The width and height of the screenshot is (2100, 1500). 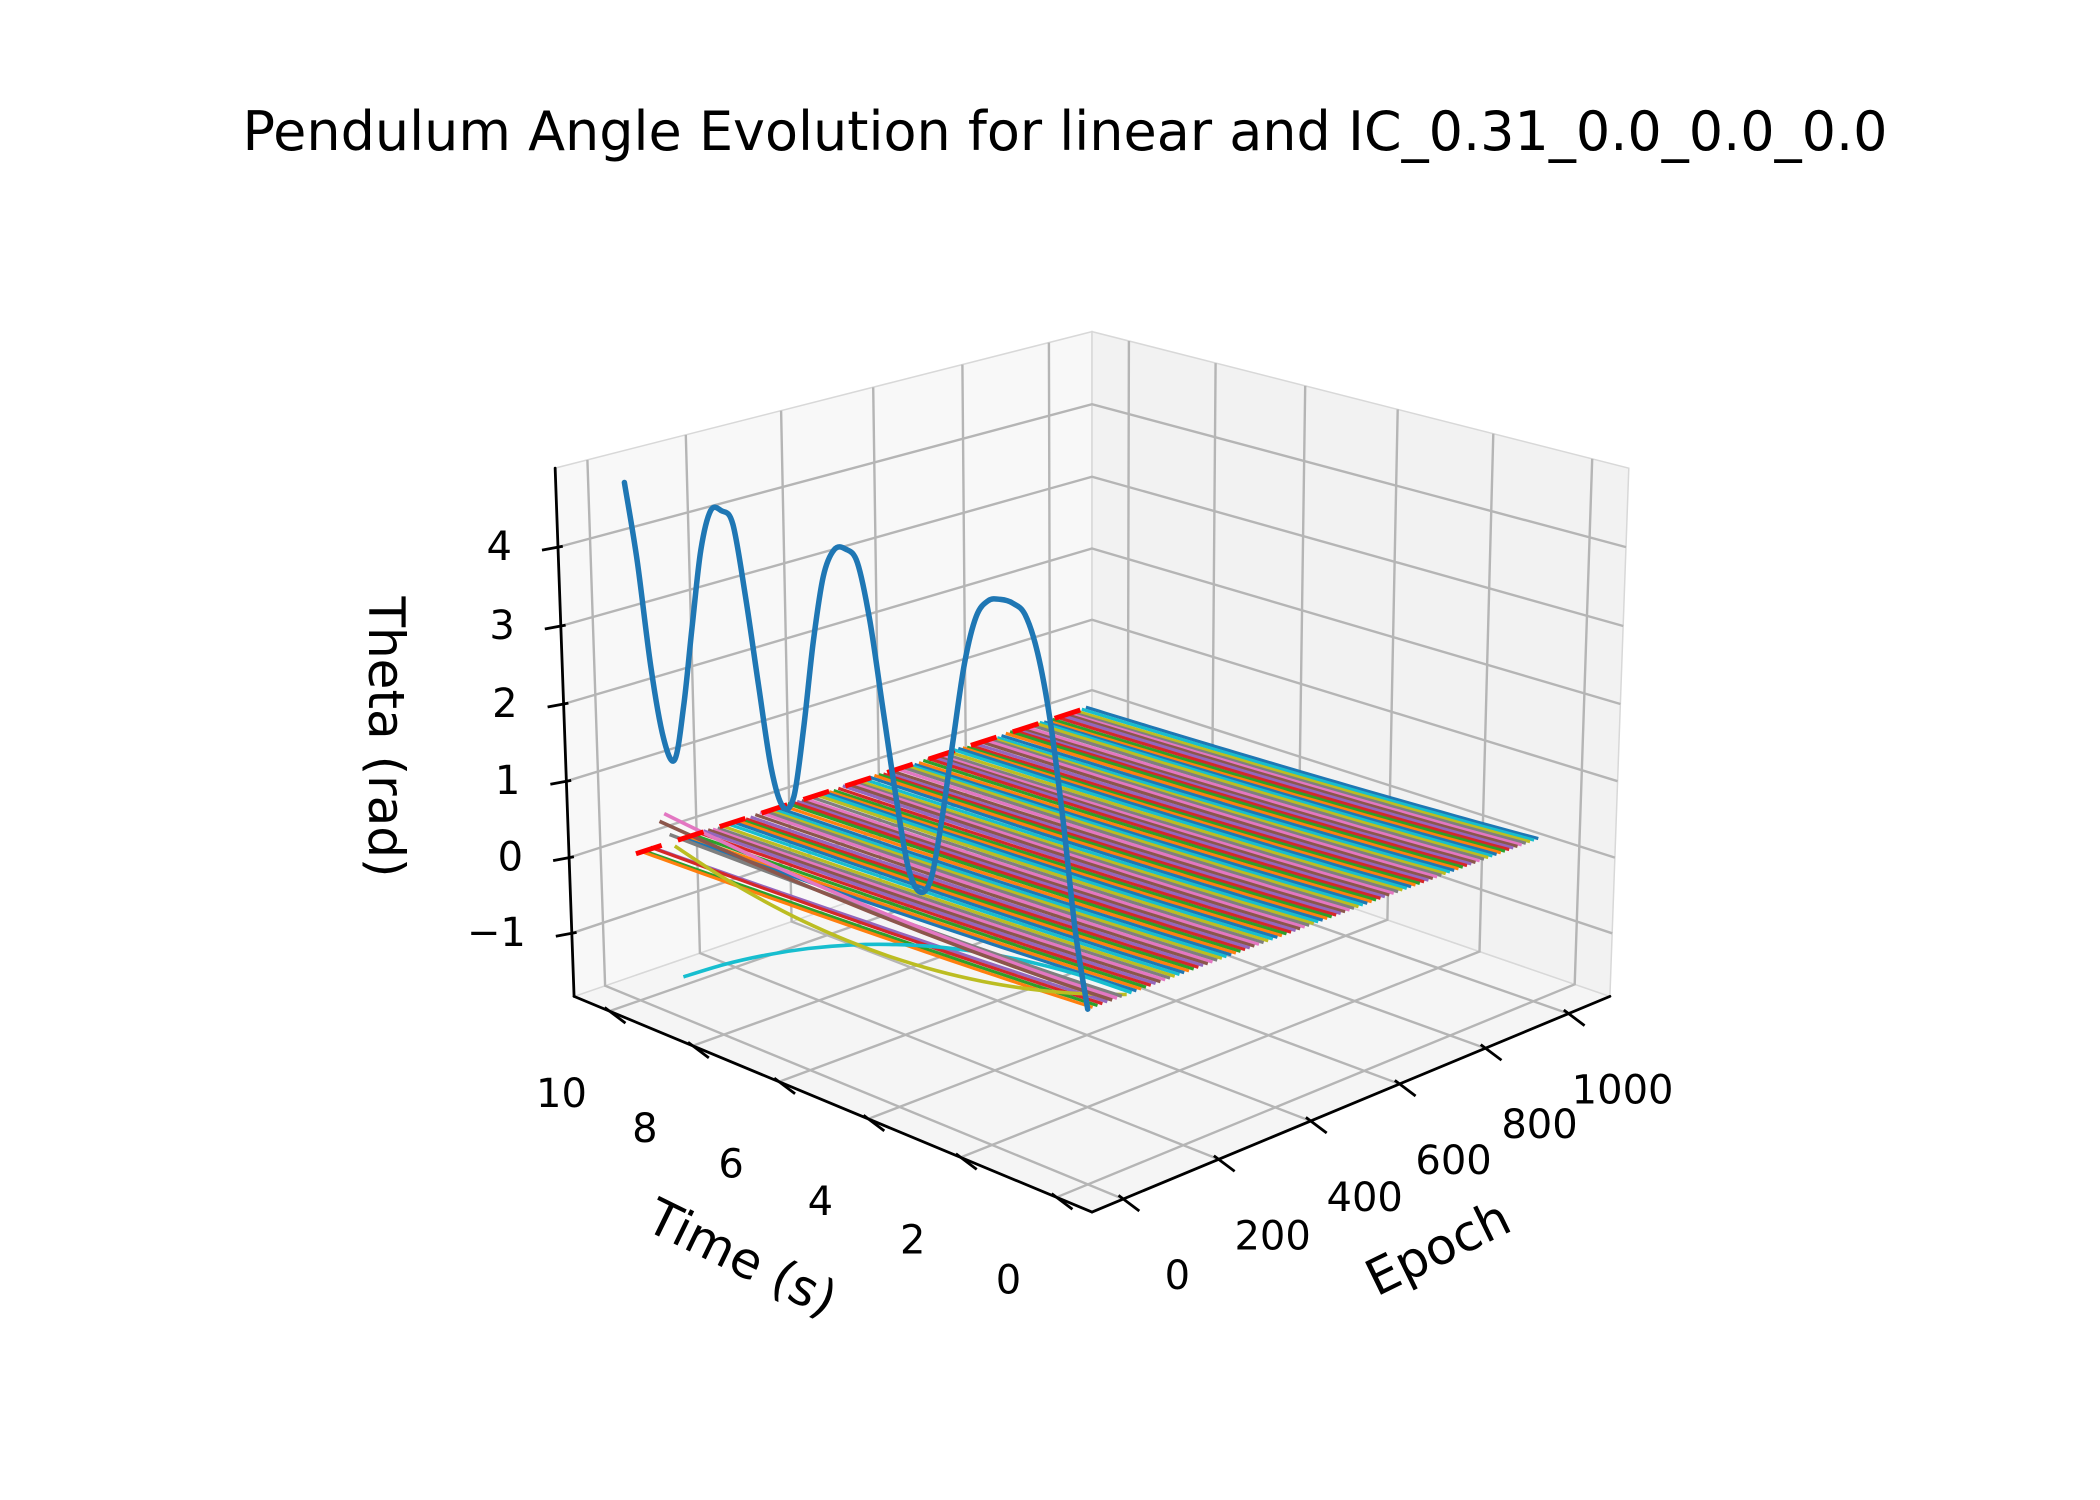 What do you see at coordinates (1008, 1280) in the screenshot?
I see `time-tick-label: 0` at bounding box center [1008, 1280].